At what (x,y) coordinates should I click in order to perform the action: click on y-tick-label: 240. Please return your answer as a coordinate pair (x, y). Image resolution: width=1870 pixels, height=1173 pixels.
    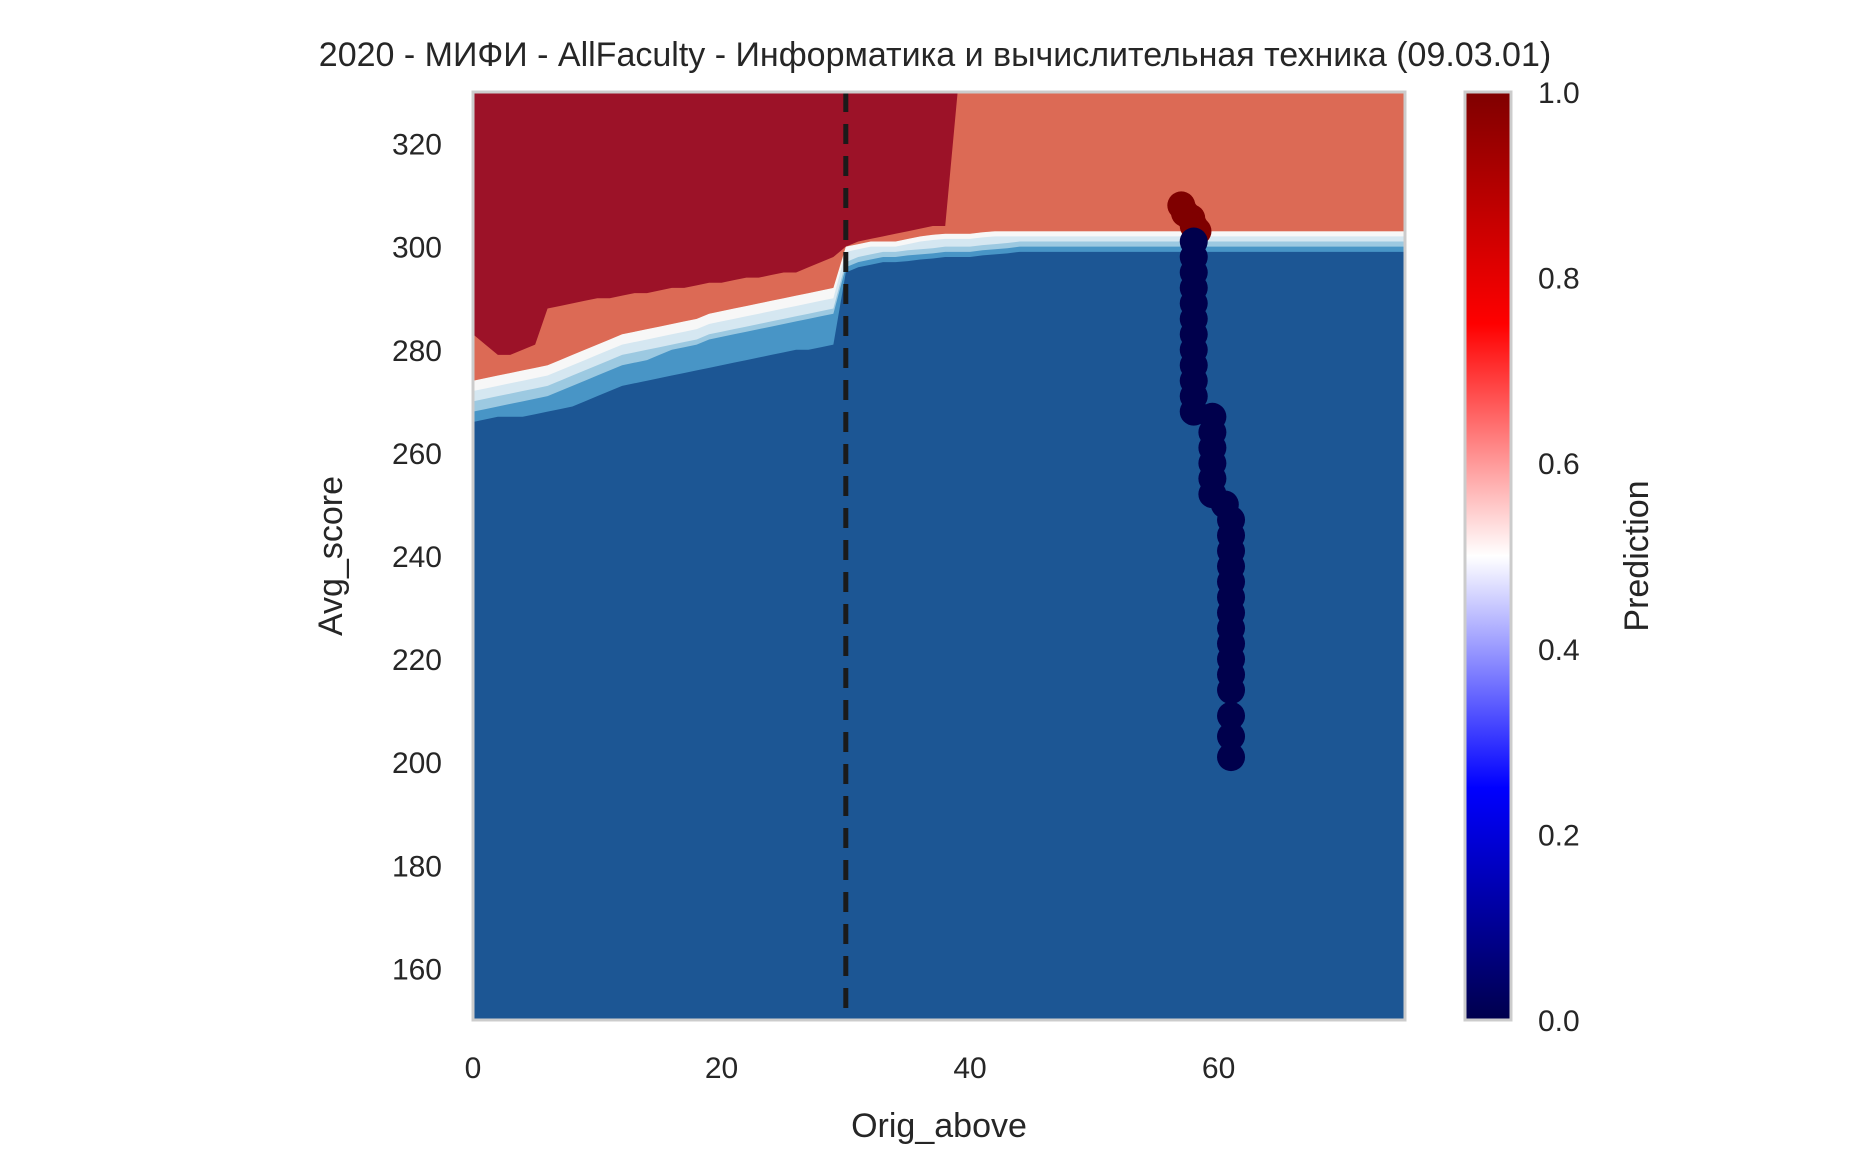
    Looking at the image, I should click on (417, 557).